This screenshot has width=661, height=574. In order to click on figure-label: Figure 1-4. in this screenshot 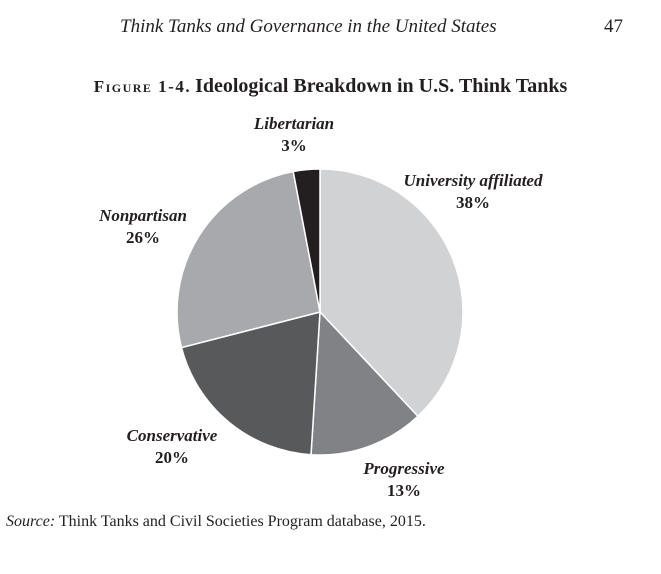, I will do `click(142, 86)`.